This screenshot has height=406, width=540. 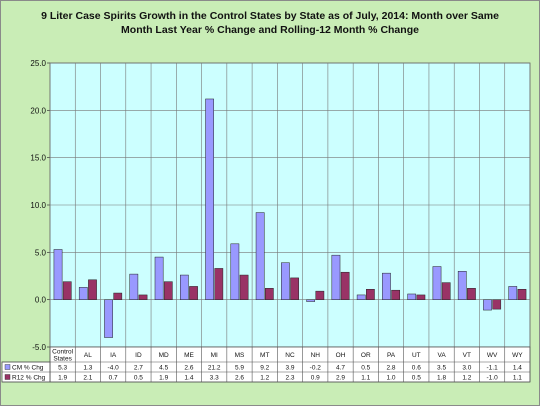 What do you see at coordinates (264, 368) in the screenshot?
I see `data-label: 9.2` at bounding box center [264, 368].